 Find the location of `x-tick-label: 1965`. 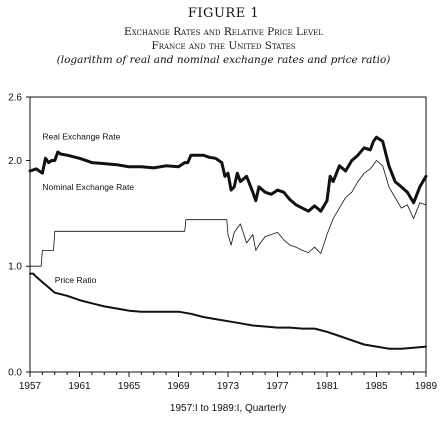

x-tick-label: 1965 is located at coordinates (129, 386).